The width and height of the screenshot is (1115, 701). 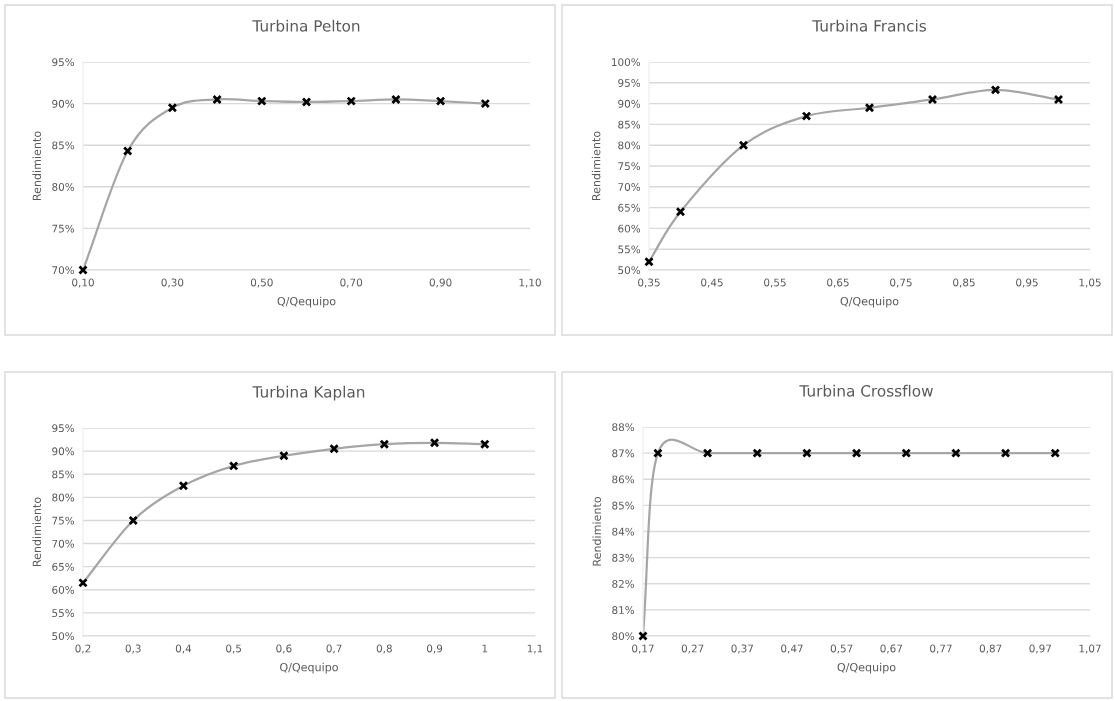 I want to click on x-tick-label: 0,47, so click(x=792, y=649).